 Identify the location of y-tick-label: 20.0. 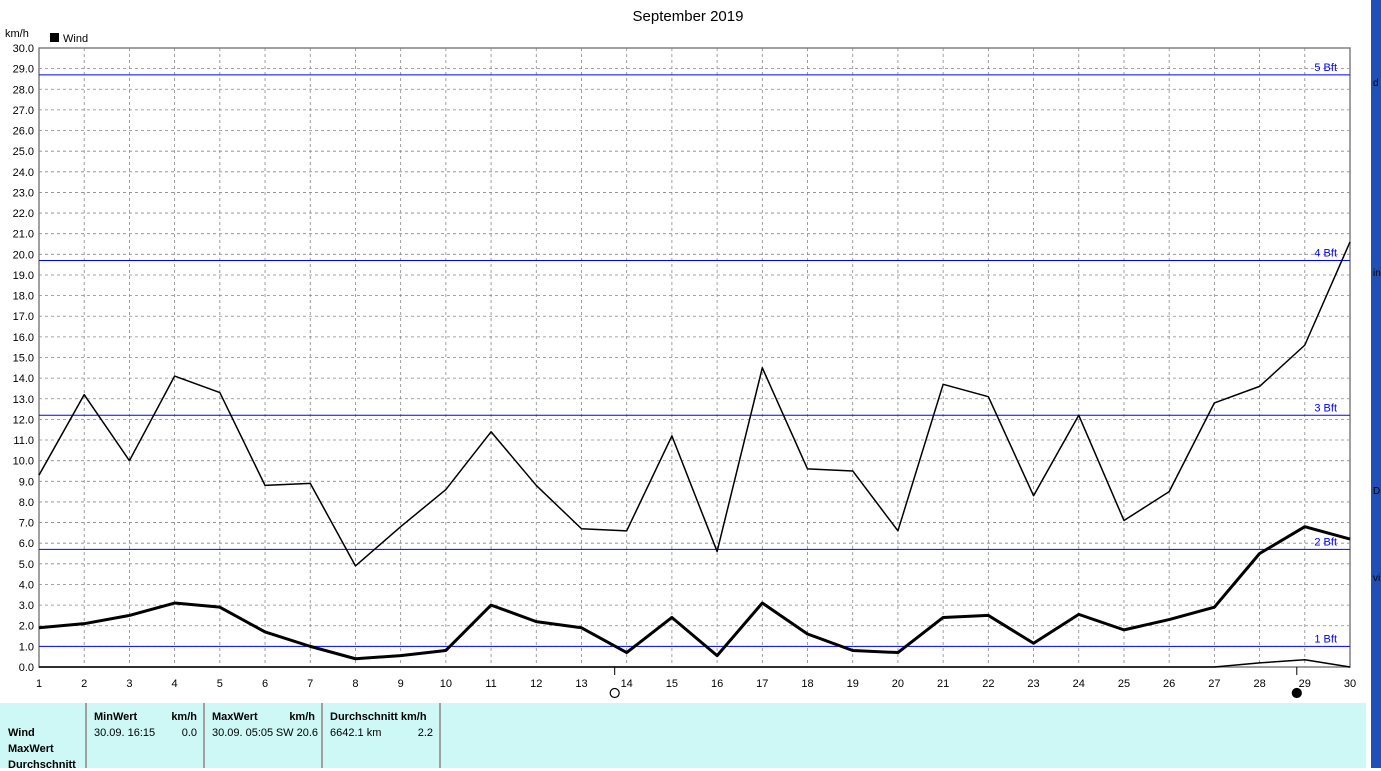
(23, 255).